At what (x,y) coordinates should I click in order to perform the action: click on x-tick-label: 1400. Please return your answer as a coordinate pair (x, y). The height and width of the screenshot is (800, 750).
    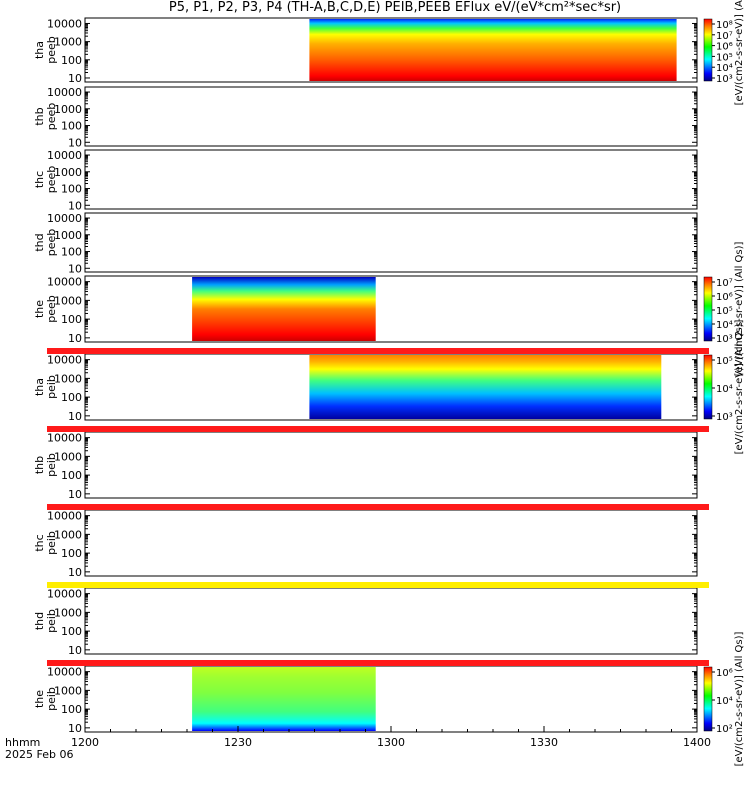
    Looking at the image, I should click on (697, 742).